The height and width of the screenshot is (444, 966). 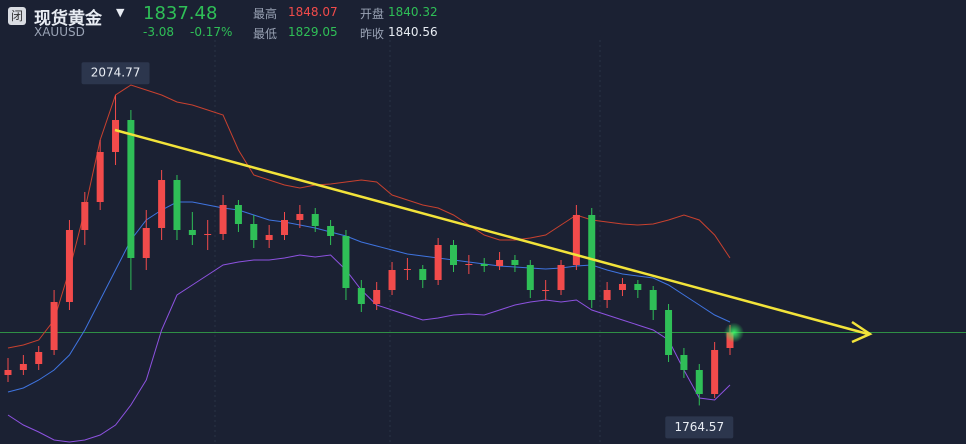 What do you see at coordinates (17, 16) in the screenshot?
I see `status-icon: 闭` at bounding box center [17, 16].